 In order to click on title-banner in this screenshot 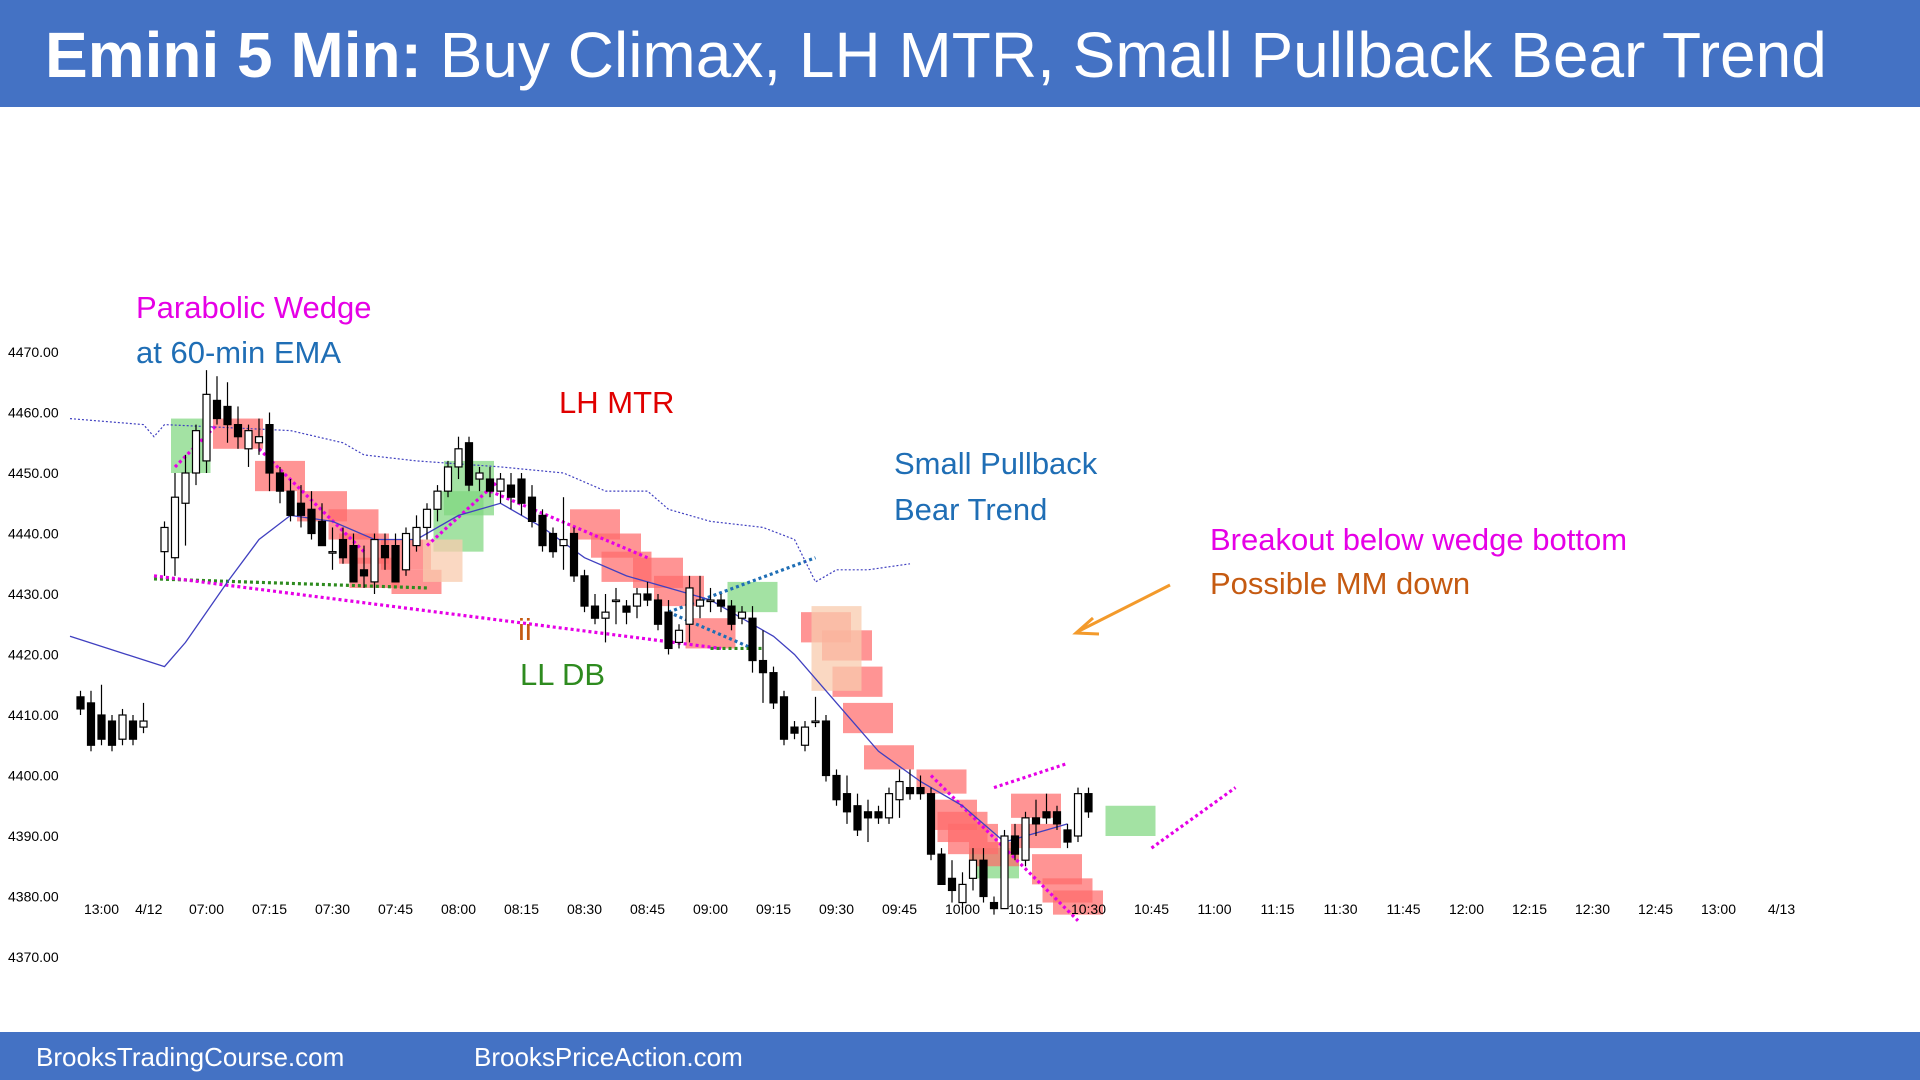, I will do `click(960, 53)`.